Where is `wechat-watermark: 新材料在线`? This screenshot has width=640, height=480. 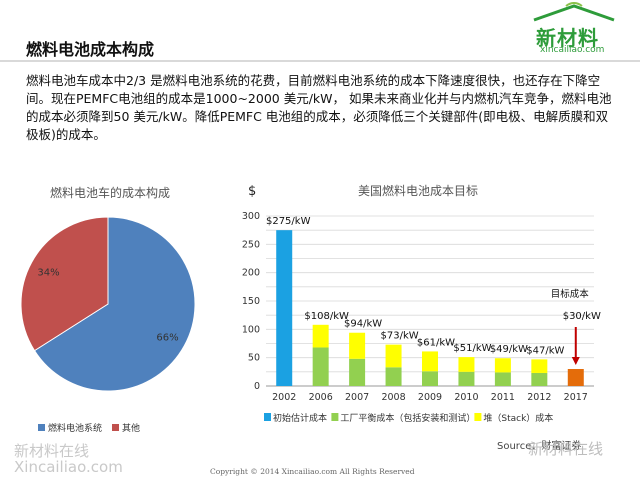 wechat-watermark: 新材料在线 is located at coordinates (566, 449).